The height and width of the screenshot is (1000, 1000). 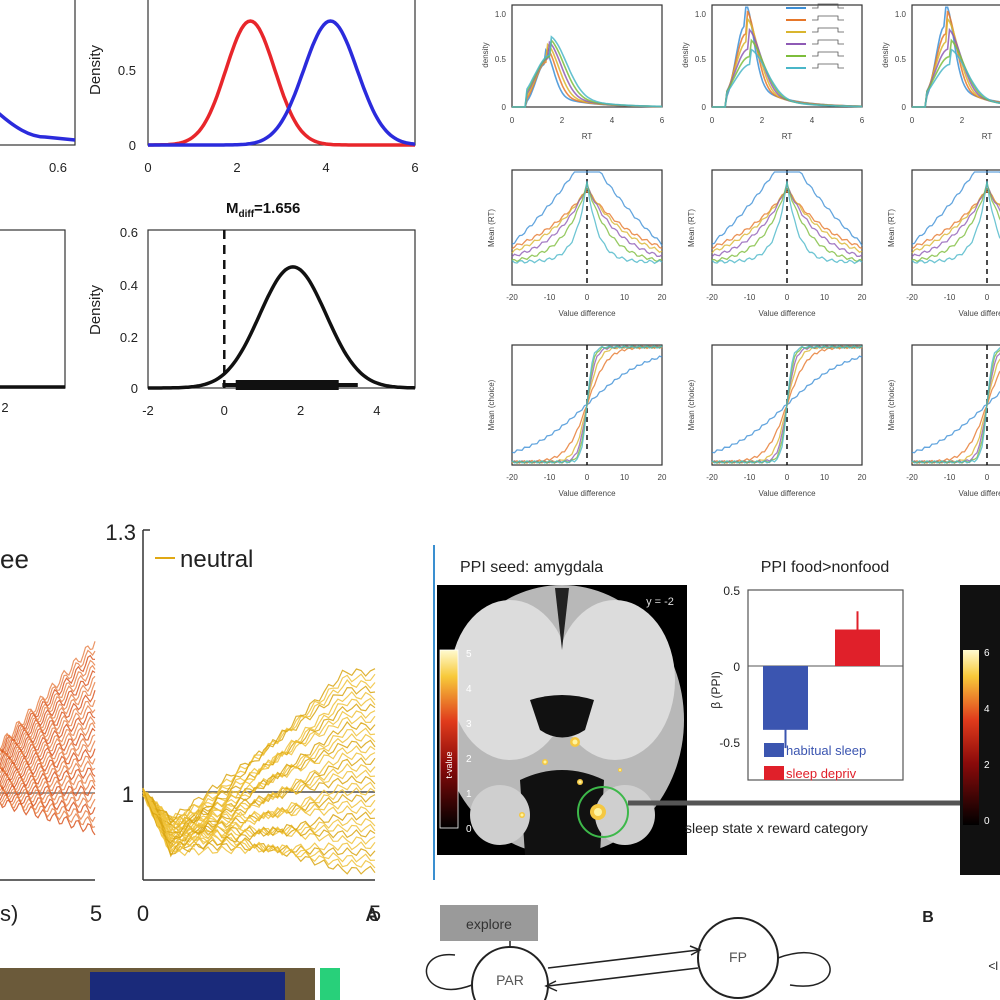 I want to click on slice-label: y = -2, so click(x=660, y=602).